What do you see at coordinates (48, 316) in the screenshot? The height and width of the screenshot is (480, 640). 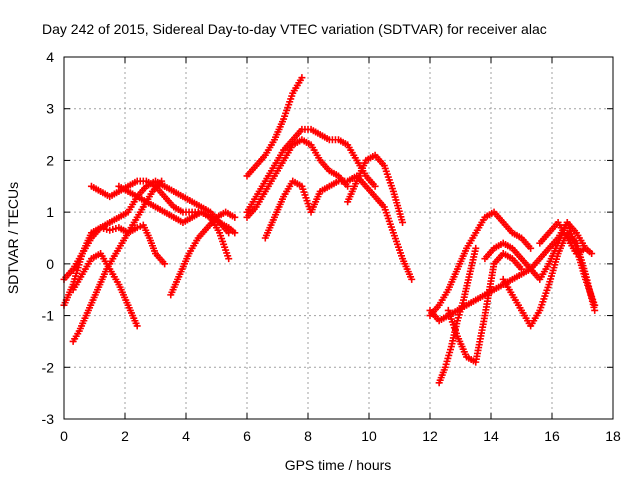 I see `y-tick-label: -1` at bounding box center [48, 316].